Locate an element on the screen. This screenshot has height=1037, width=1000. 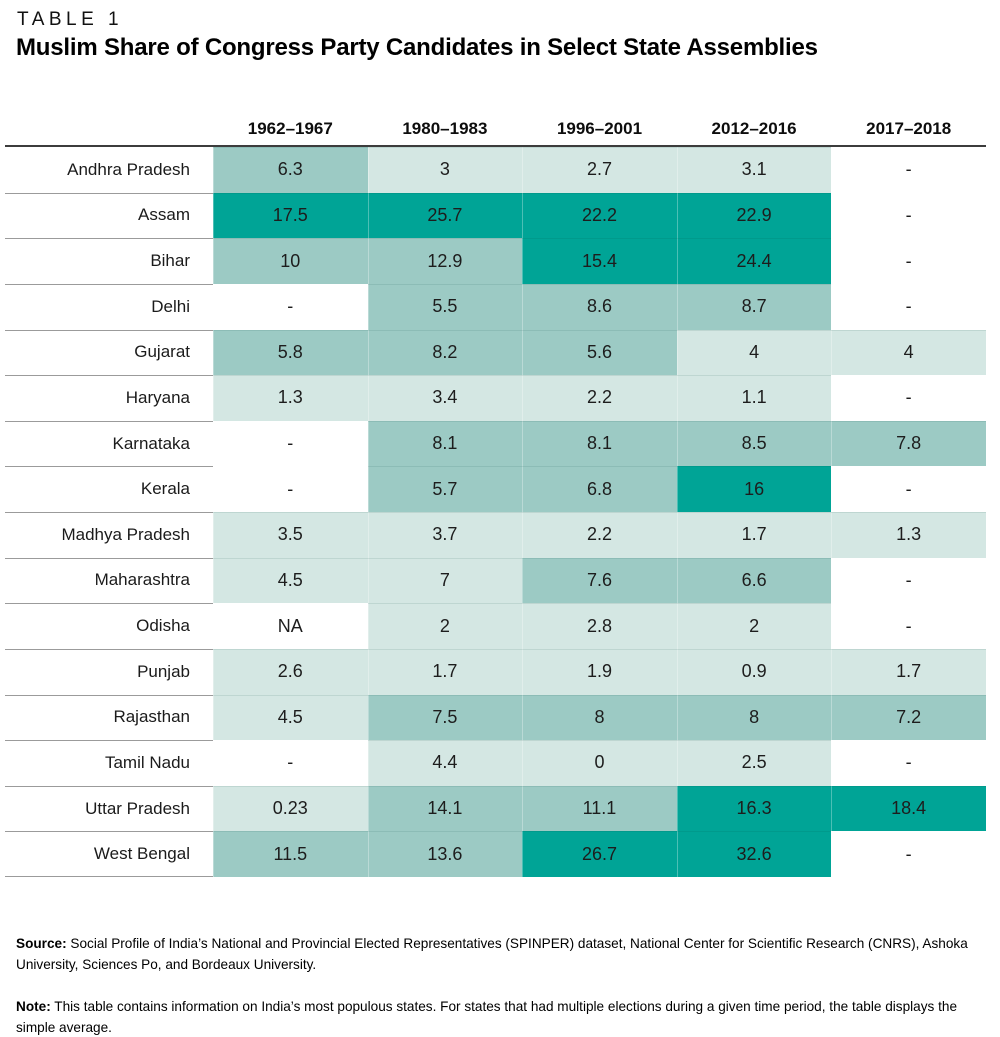
table-row: Uttar Pradesh 0.23 14.1 11.1 16.3 18.4 is located at coordinates (500, 808).